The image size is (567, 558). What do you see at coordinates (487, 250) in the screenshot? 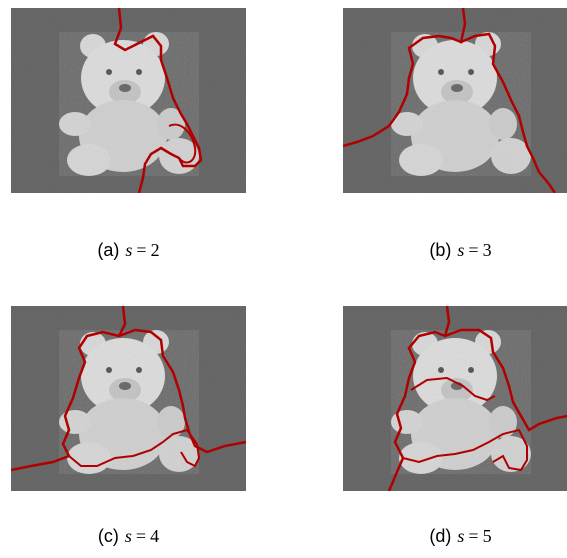
I see `caption-b-value: 3` at bounding box center [487, 250].